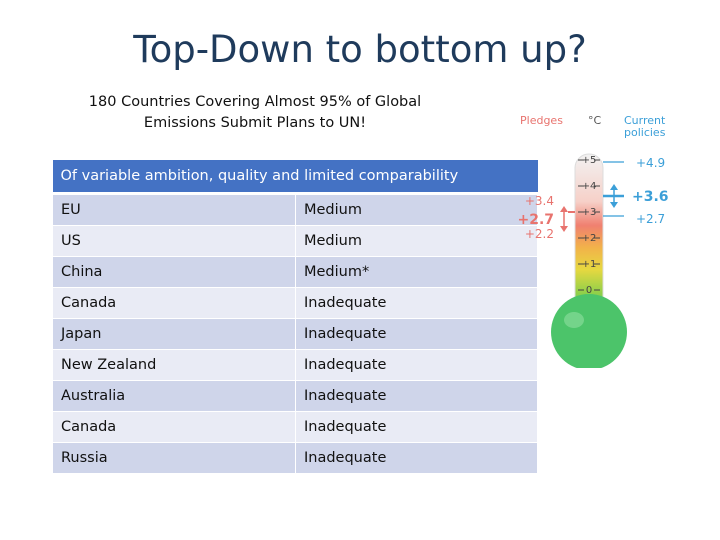 The image size is (720, 540). I want to click on table-row: Japan Inadequate, so click(295, 334).